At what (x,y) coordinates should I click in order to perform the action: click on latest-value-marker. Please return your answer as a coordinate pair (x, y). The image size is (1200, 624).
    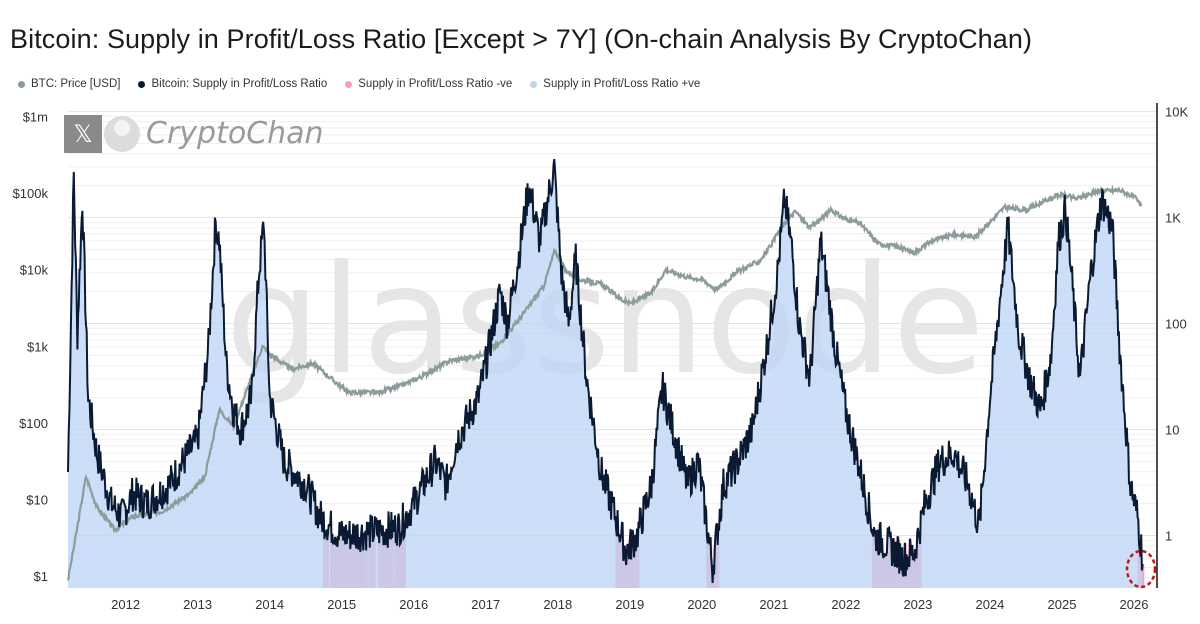
    Looking at the image, I should click on (1141, 569).